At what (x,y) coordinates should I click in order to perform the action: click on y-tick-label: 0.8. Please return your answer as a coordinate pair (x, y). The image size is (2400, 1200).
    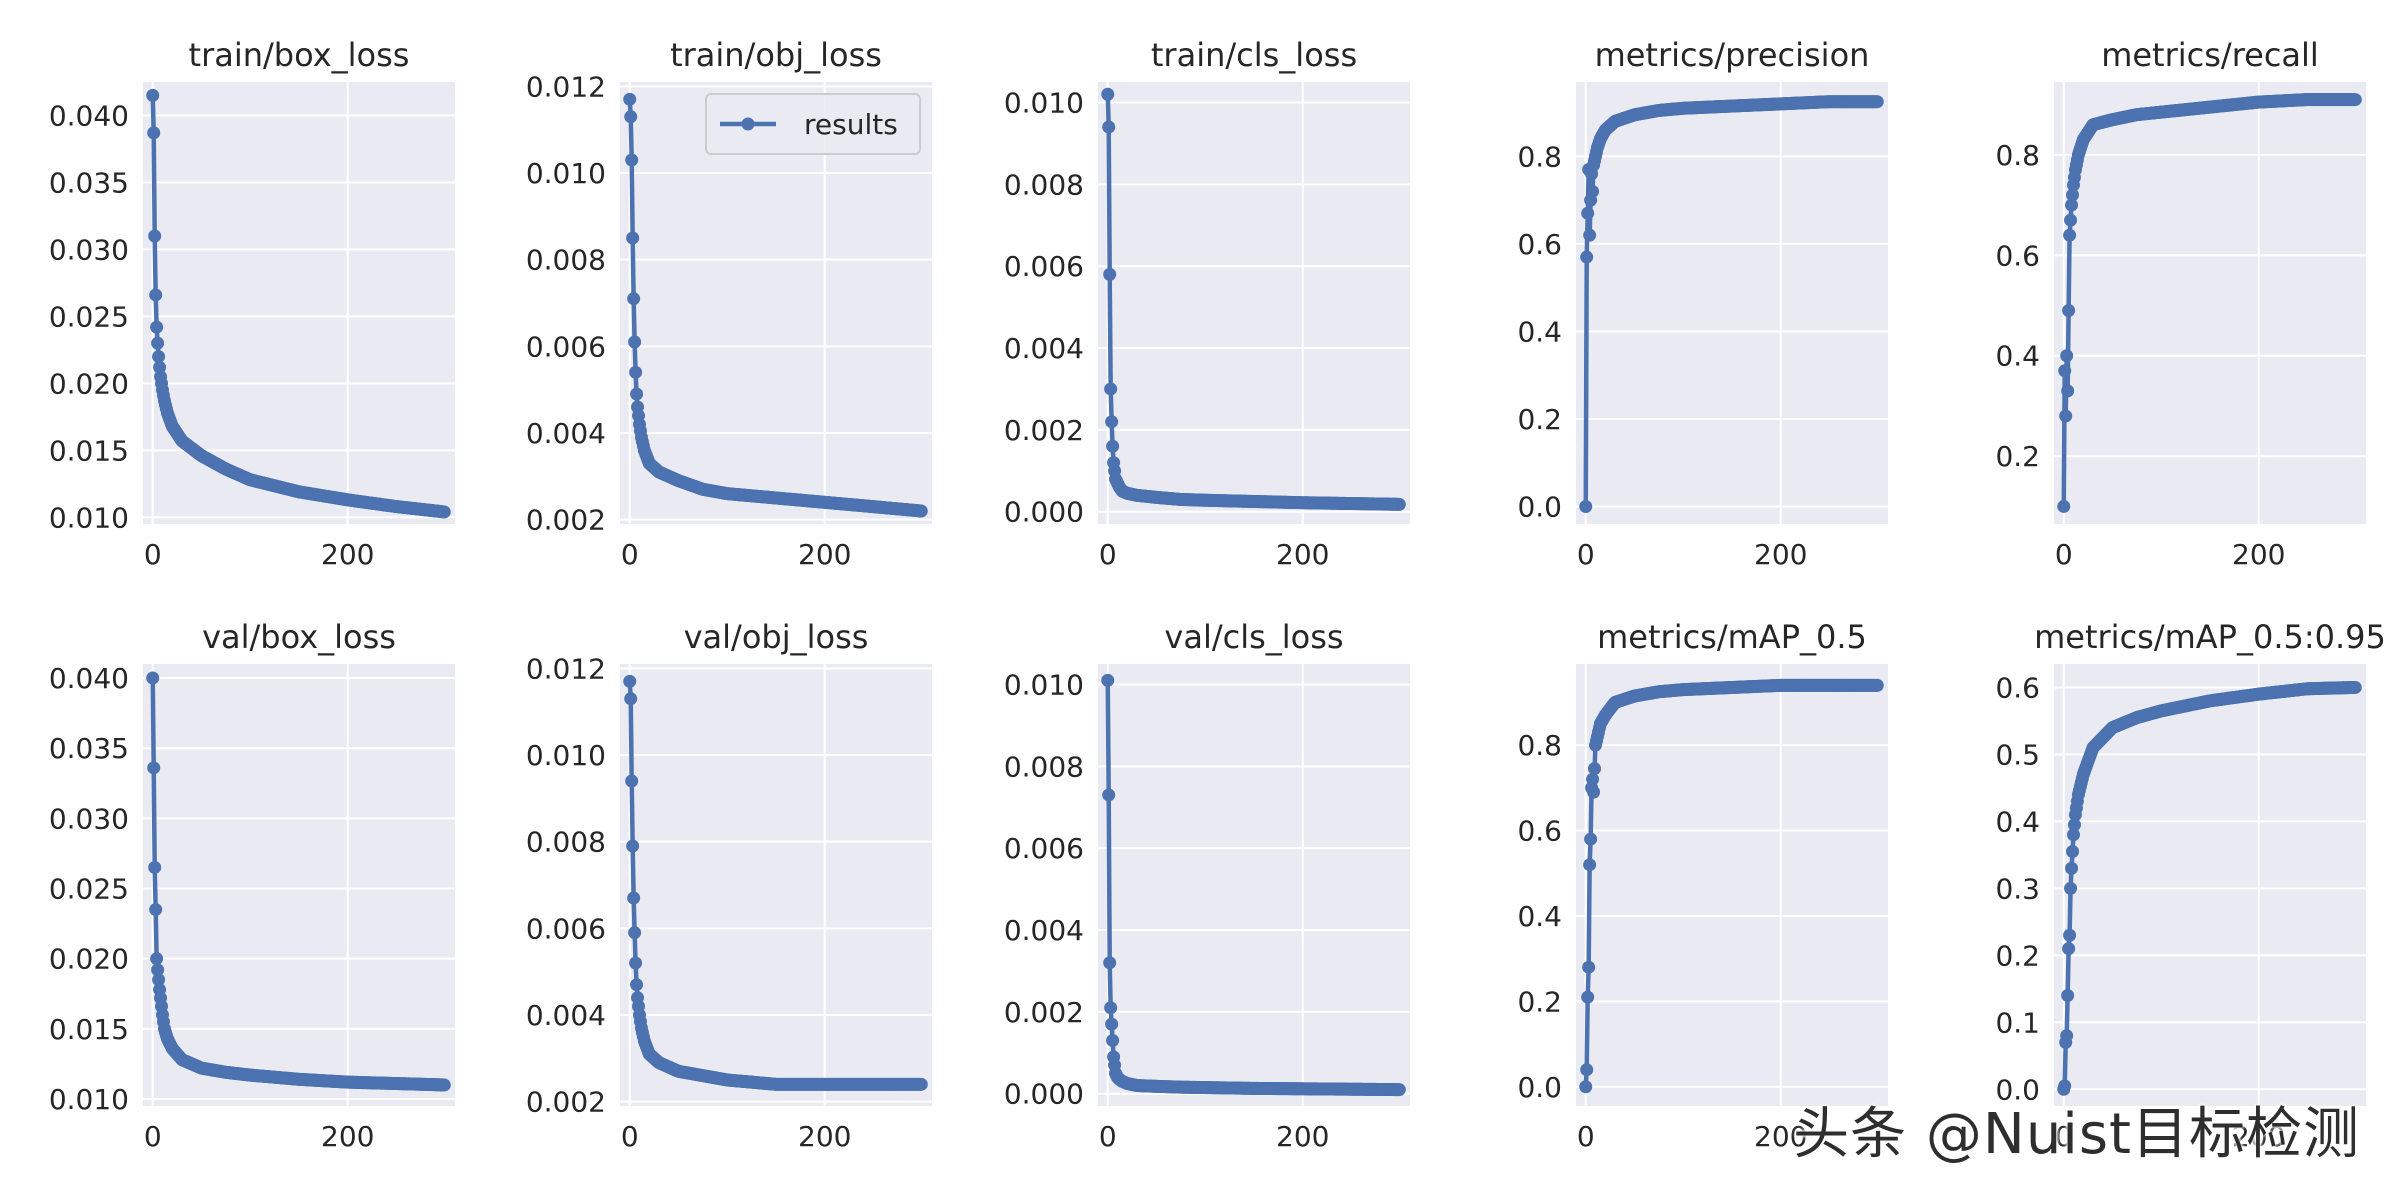
    Looking at the image, I should click on (1539, 745).